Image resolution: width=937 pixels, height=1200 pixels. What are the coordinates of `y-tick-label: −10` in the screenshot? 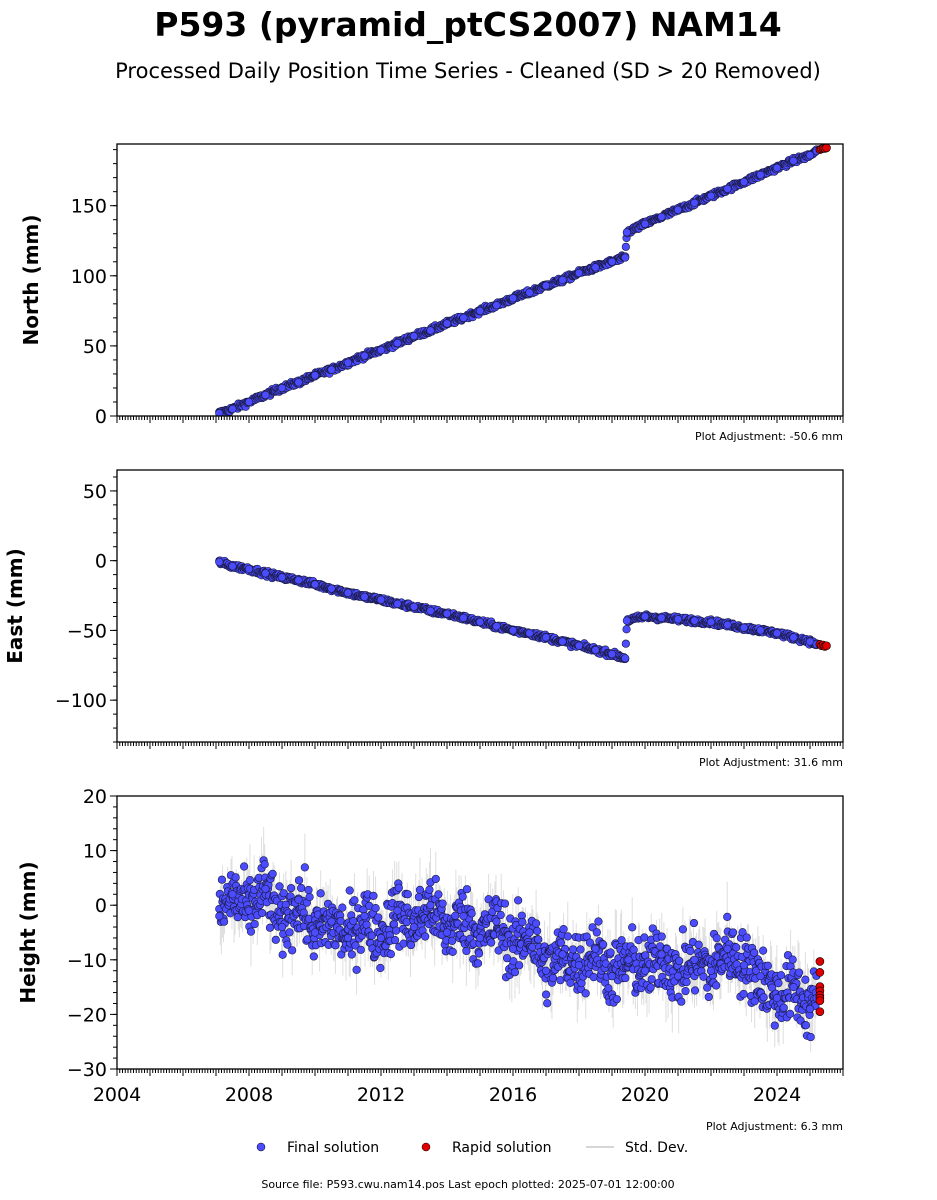 It's located at (87, 961).